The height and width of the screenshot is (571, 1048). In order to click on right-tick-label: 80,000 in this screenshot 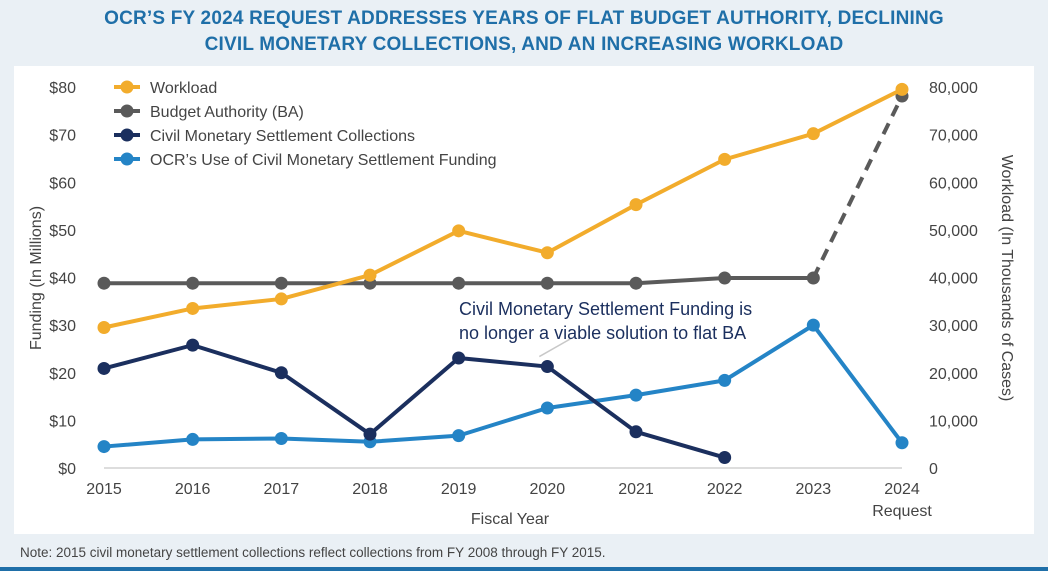, I will do `click(953, 88)`.